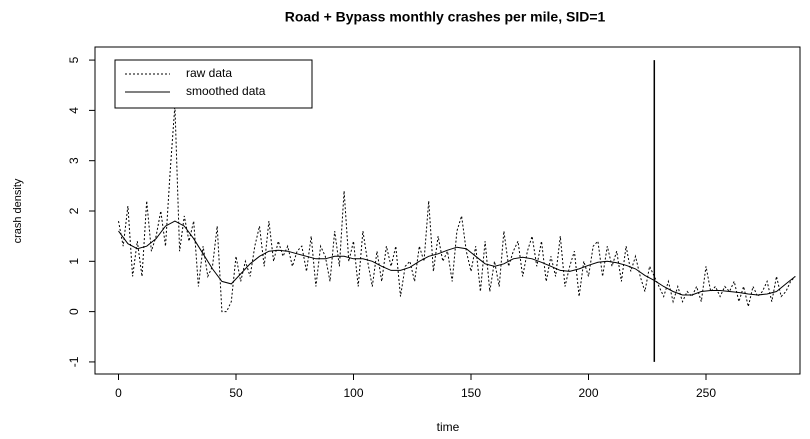 The image size is (810, 439). I want to click on x-tick-label: 100, so click(353, 393).